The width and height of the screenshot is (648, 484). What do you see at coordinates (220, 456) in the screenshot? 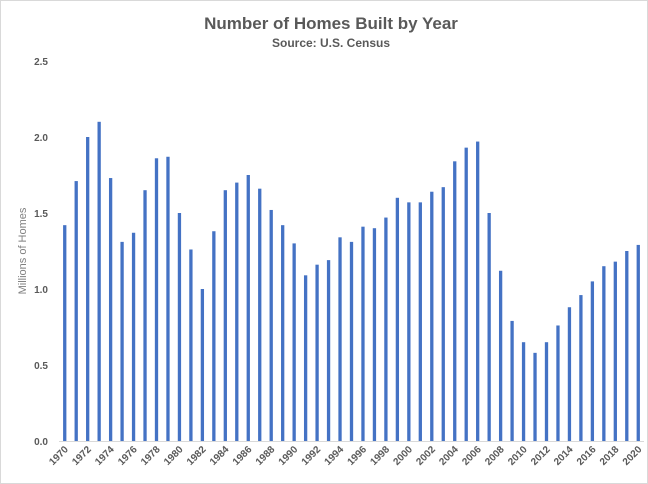
I see `x-tick-label: 1984` at bounding box center [220, 456].